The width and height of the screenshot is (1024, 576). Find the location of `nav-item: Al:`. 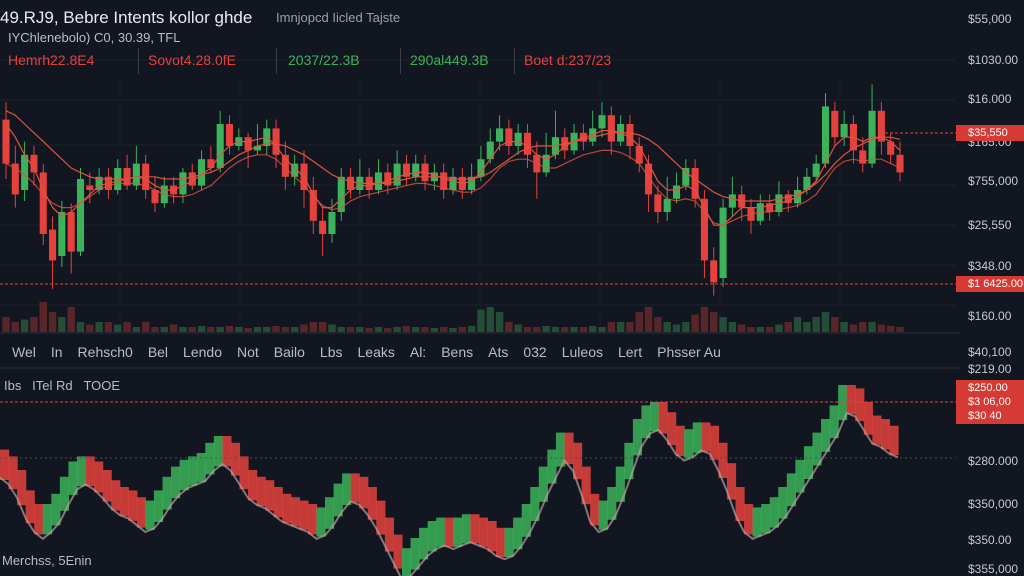

nav-item: Al: is located at coordinates (418, 352).